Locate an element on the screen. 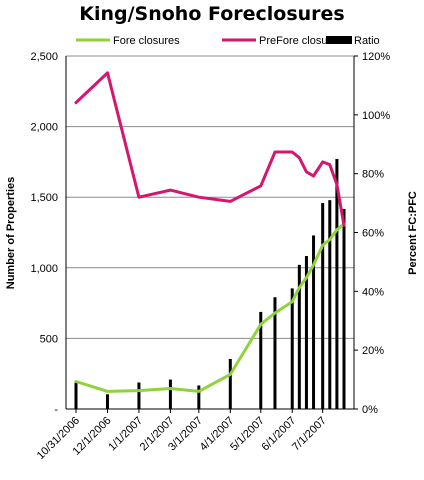 The width and height of the screenshot is (424, 480). y-tick-label: 1,500 is located at coordinates (44, 198).